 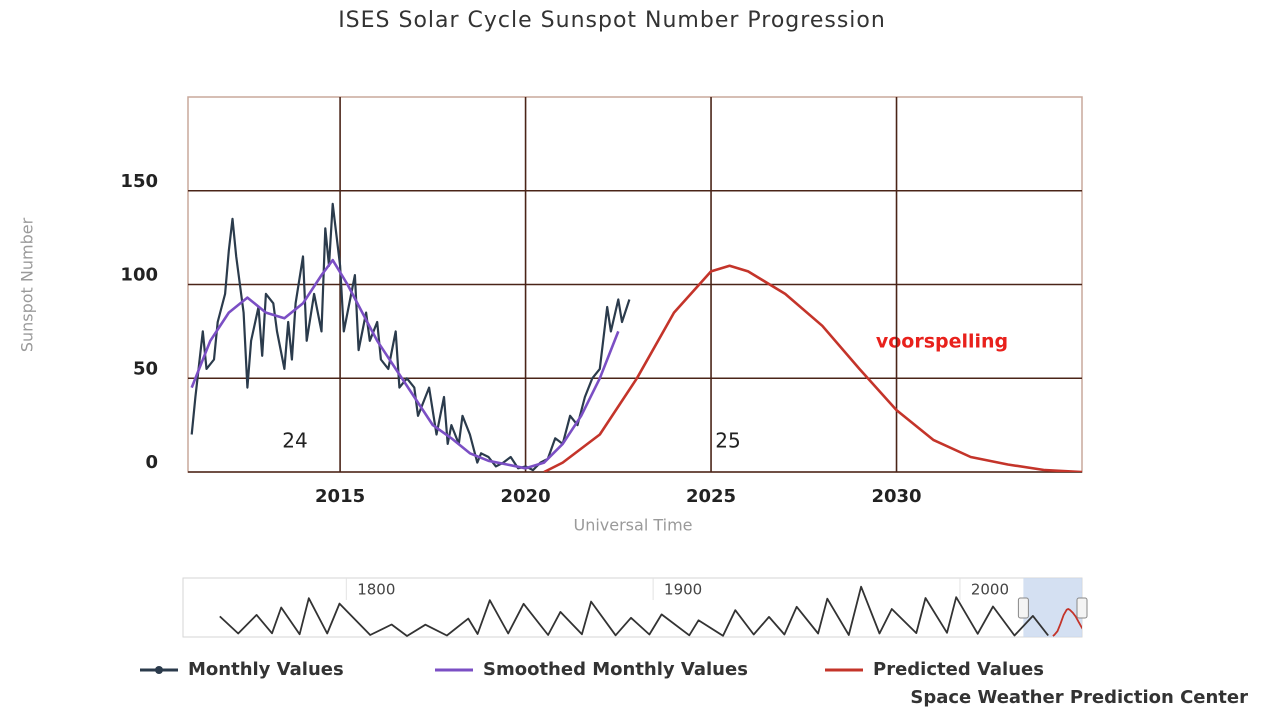 I want to click on navigator, so click(x=632, y=607).